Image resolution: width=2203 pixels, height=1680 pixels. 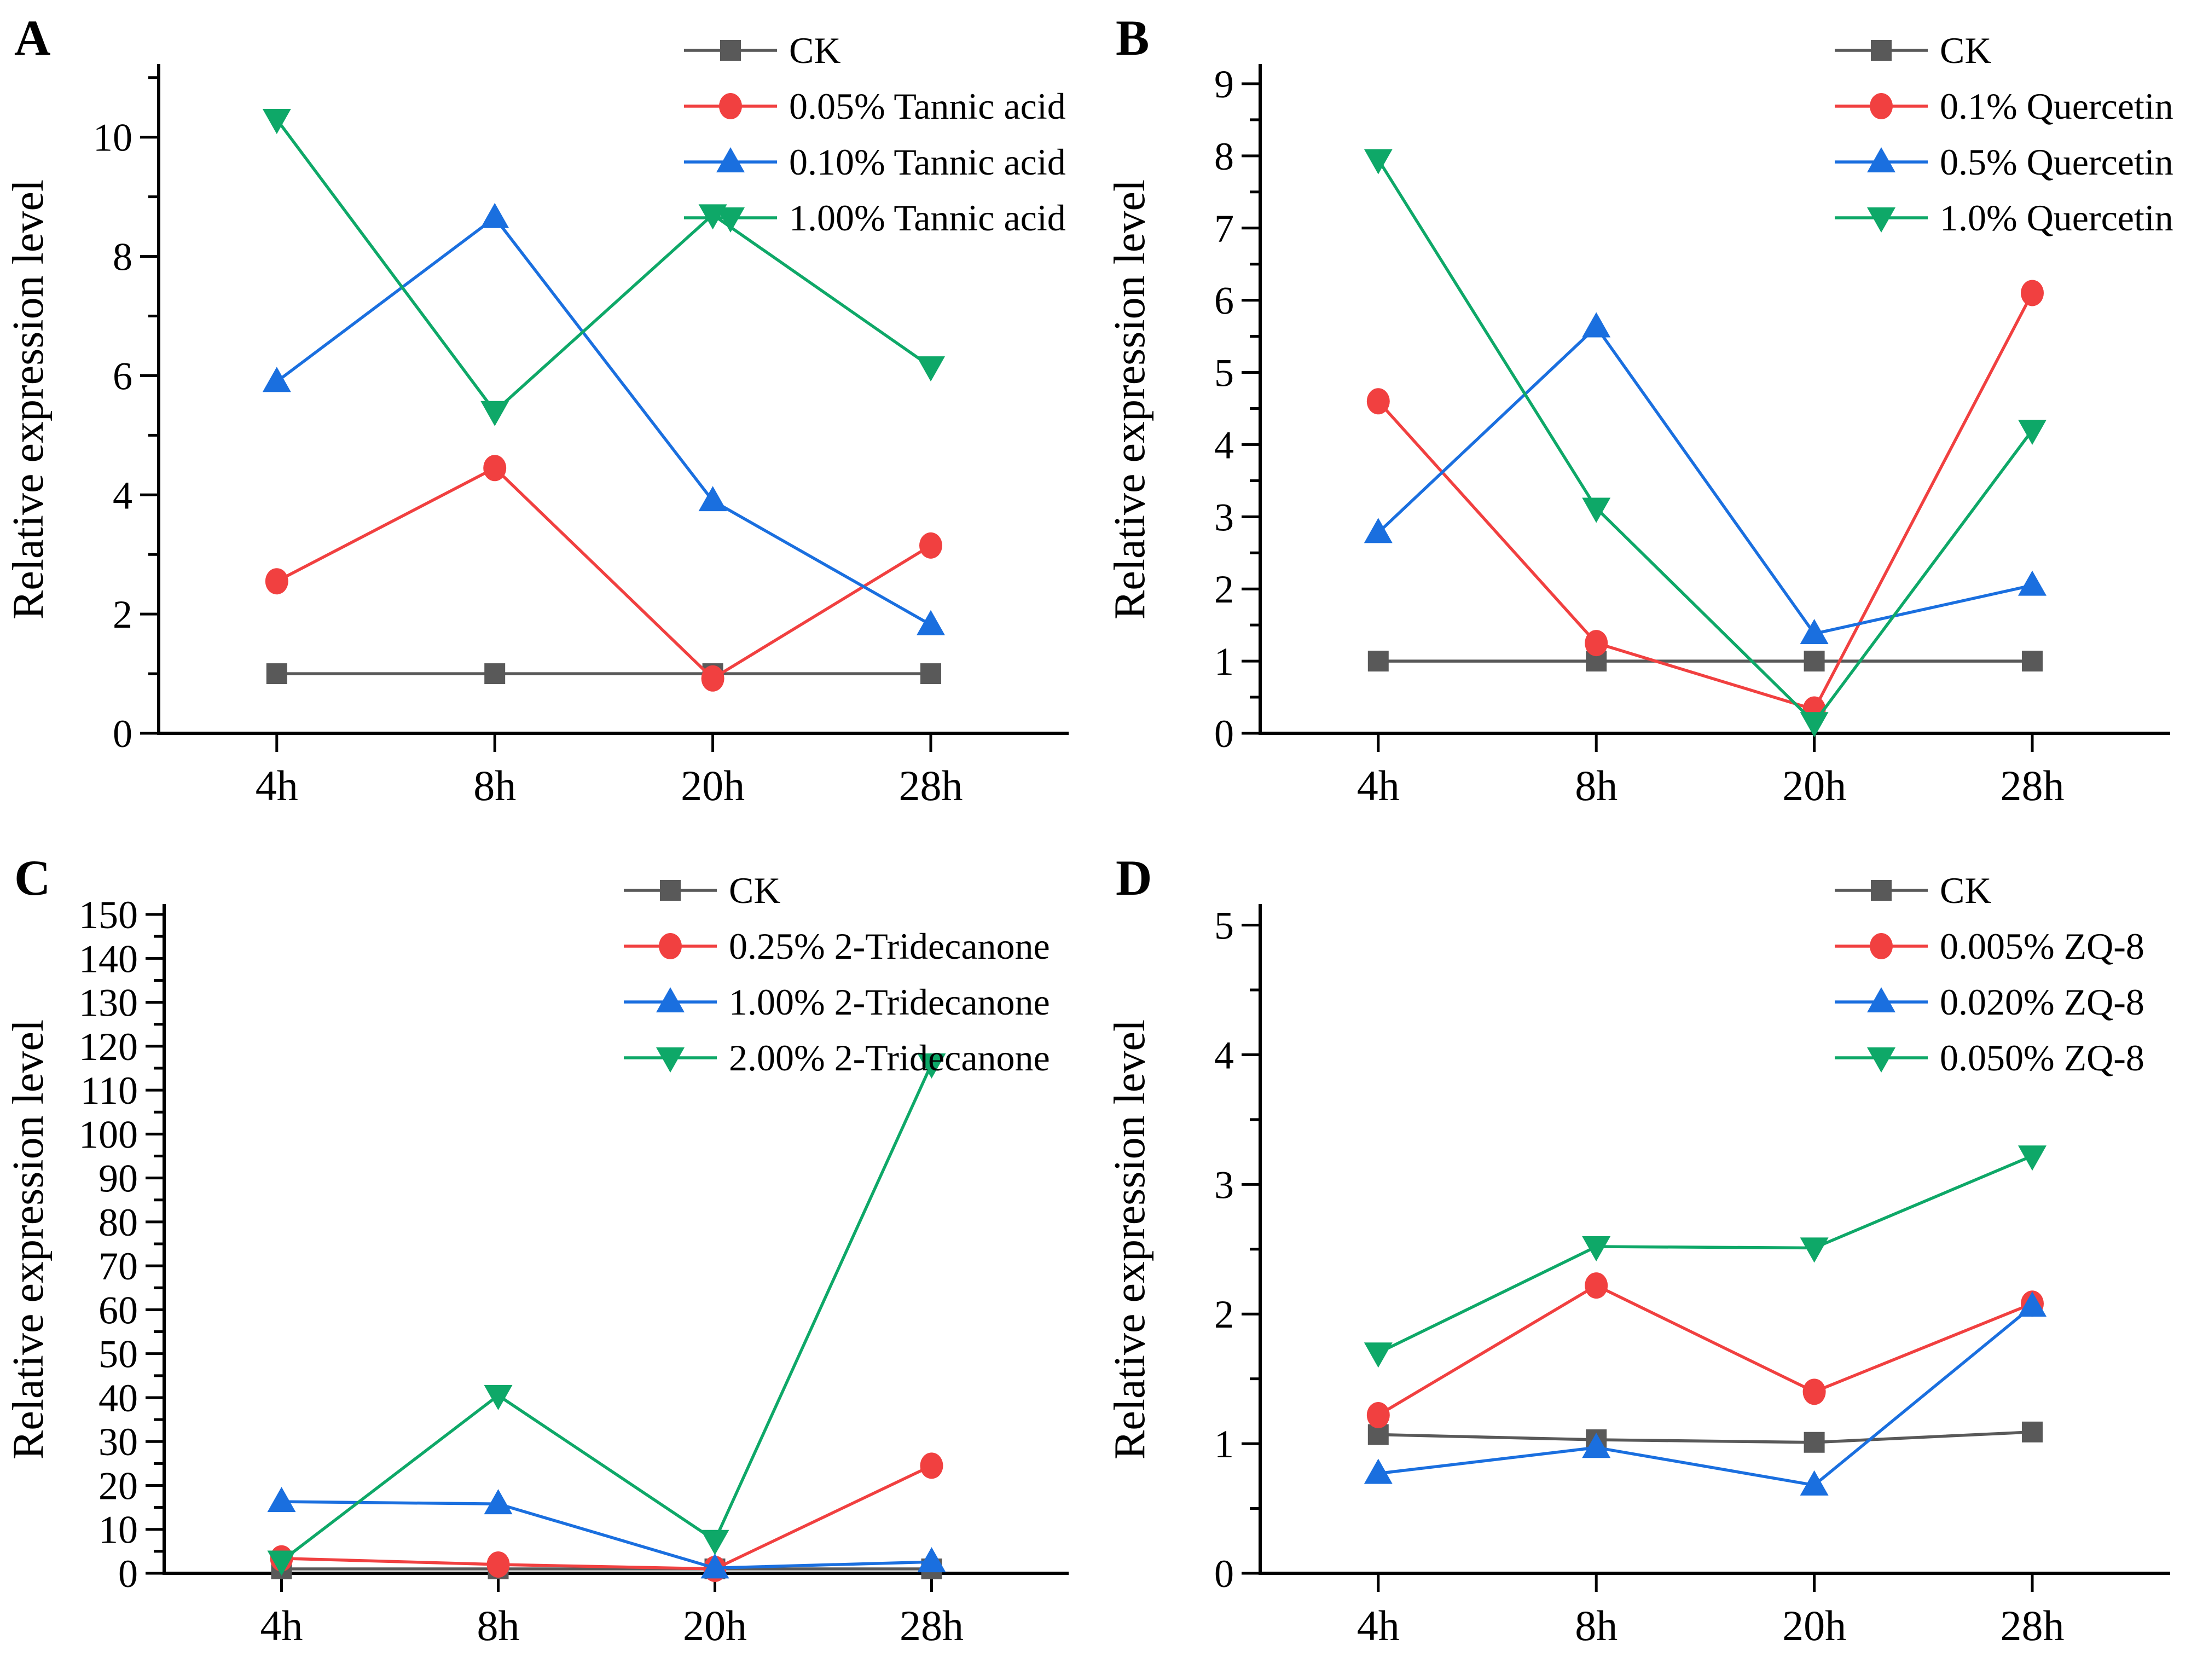 I want to click on legend-label: 1.0% Quercetin, so click(x=2056, y=218).